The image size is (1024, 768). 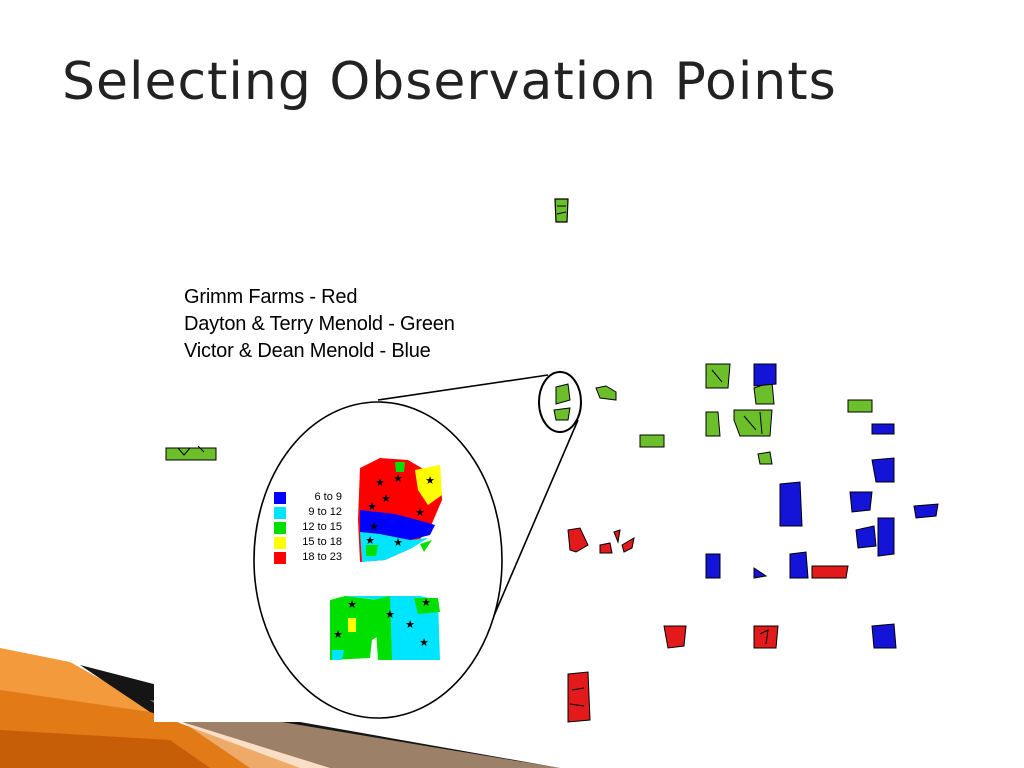 I want to click on zoom-line-upper, so click(x=463, y=387).